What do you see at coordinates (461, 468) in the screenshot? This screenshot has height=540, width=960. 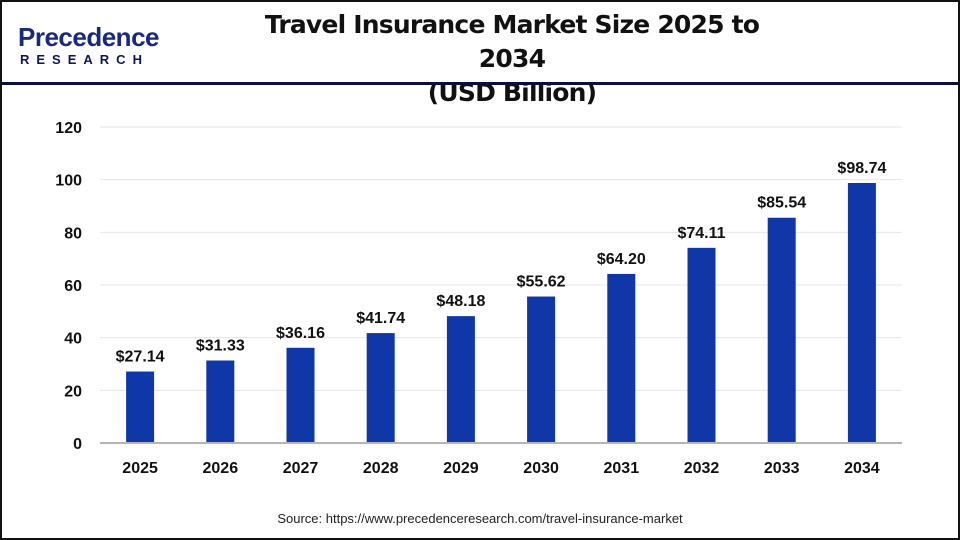 I see `x-tick-label: 2029` at bounding box center [461, 468].